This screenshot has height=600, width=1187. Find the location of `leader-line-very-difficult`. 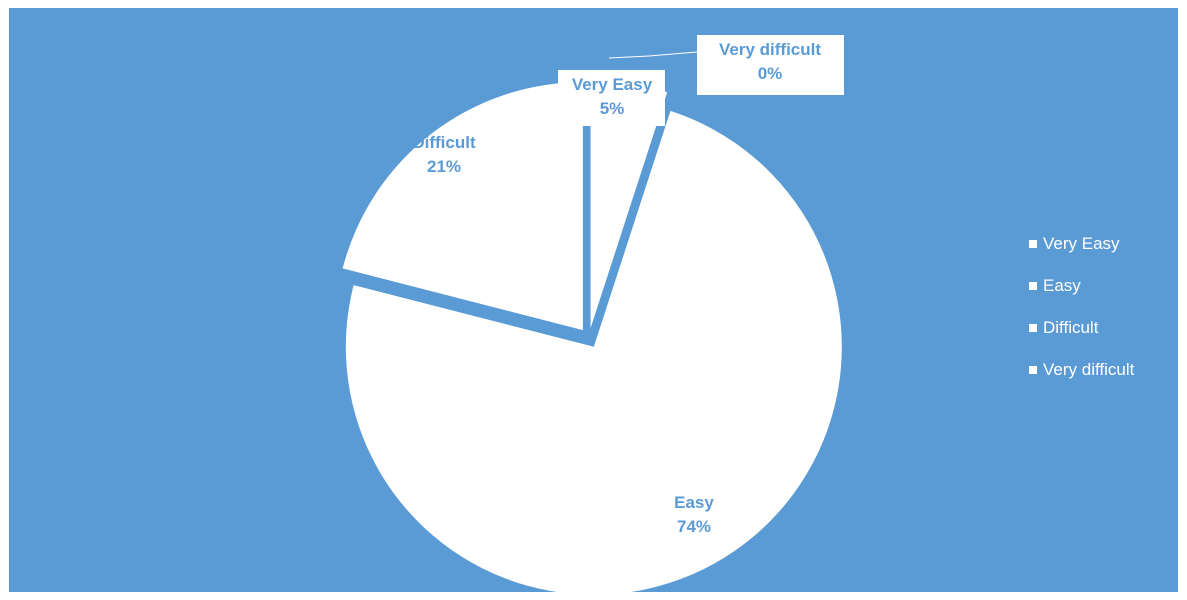

leader-line-very-difficult is located at coordinates (653, 55).